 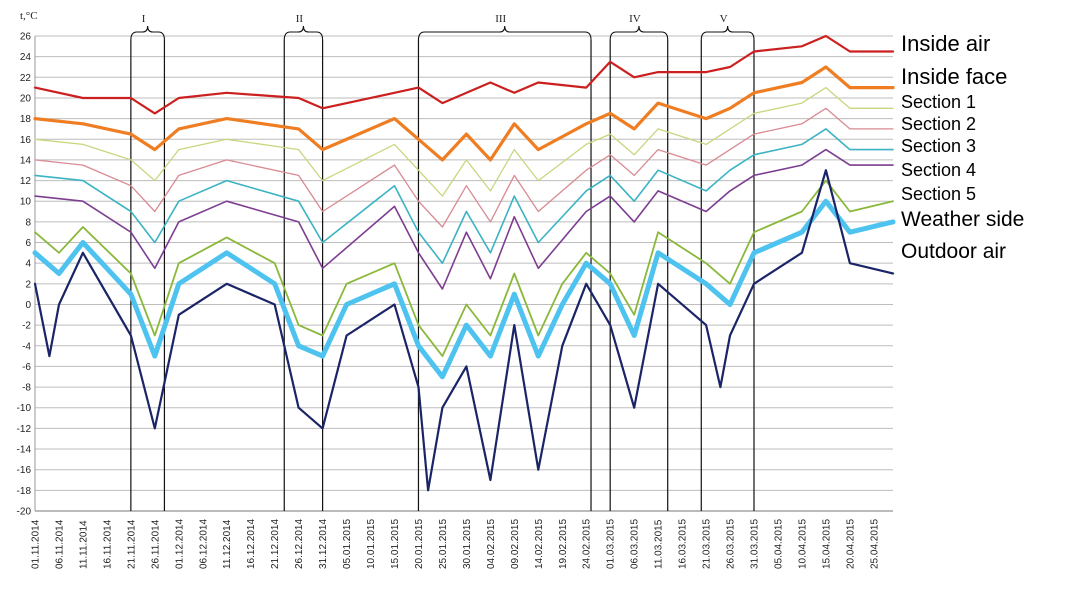 What do you see at coordinates (802, 544) in the screenshot?
I see `x-tick-label: 10.04.2015` at bounding box center [802, 544].